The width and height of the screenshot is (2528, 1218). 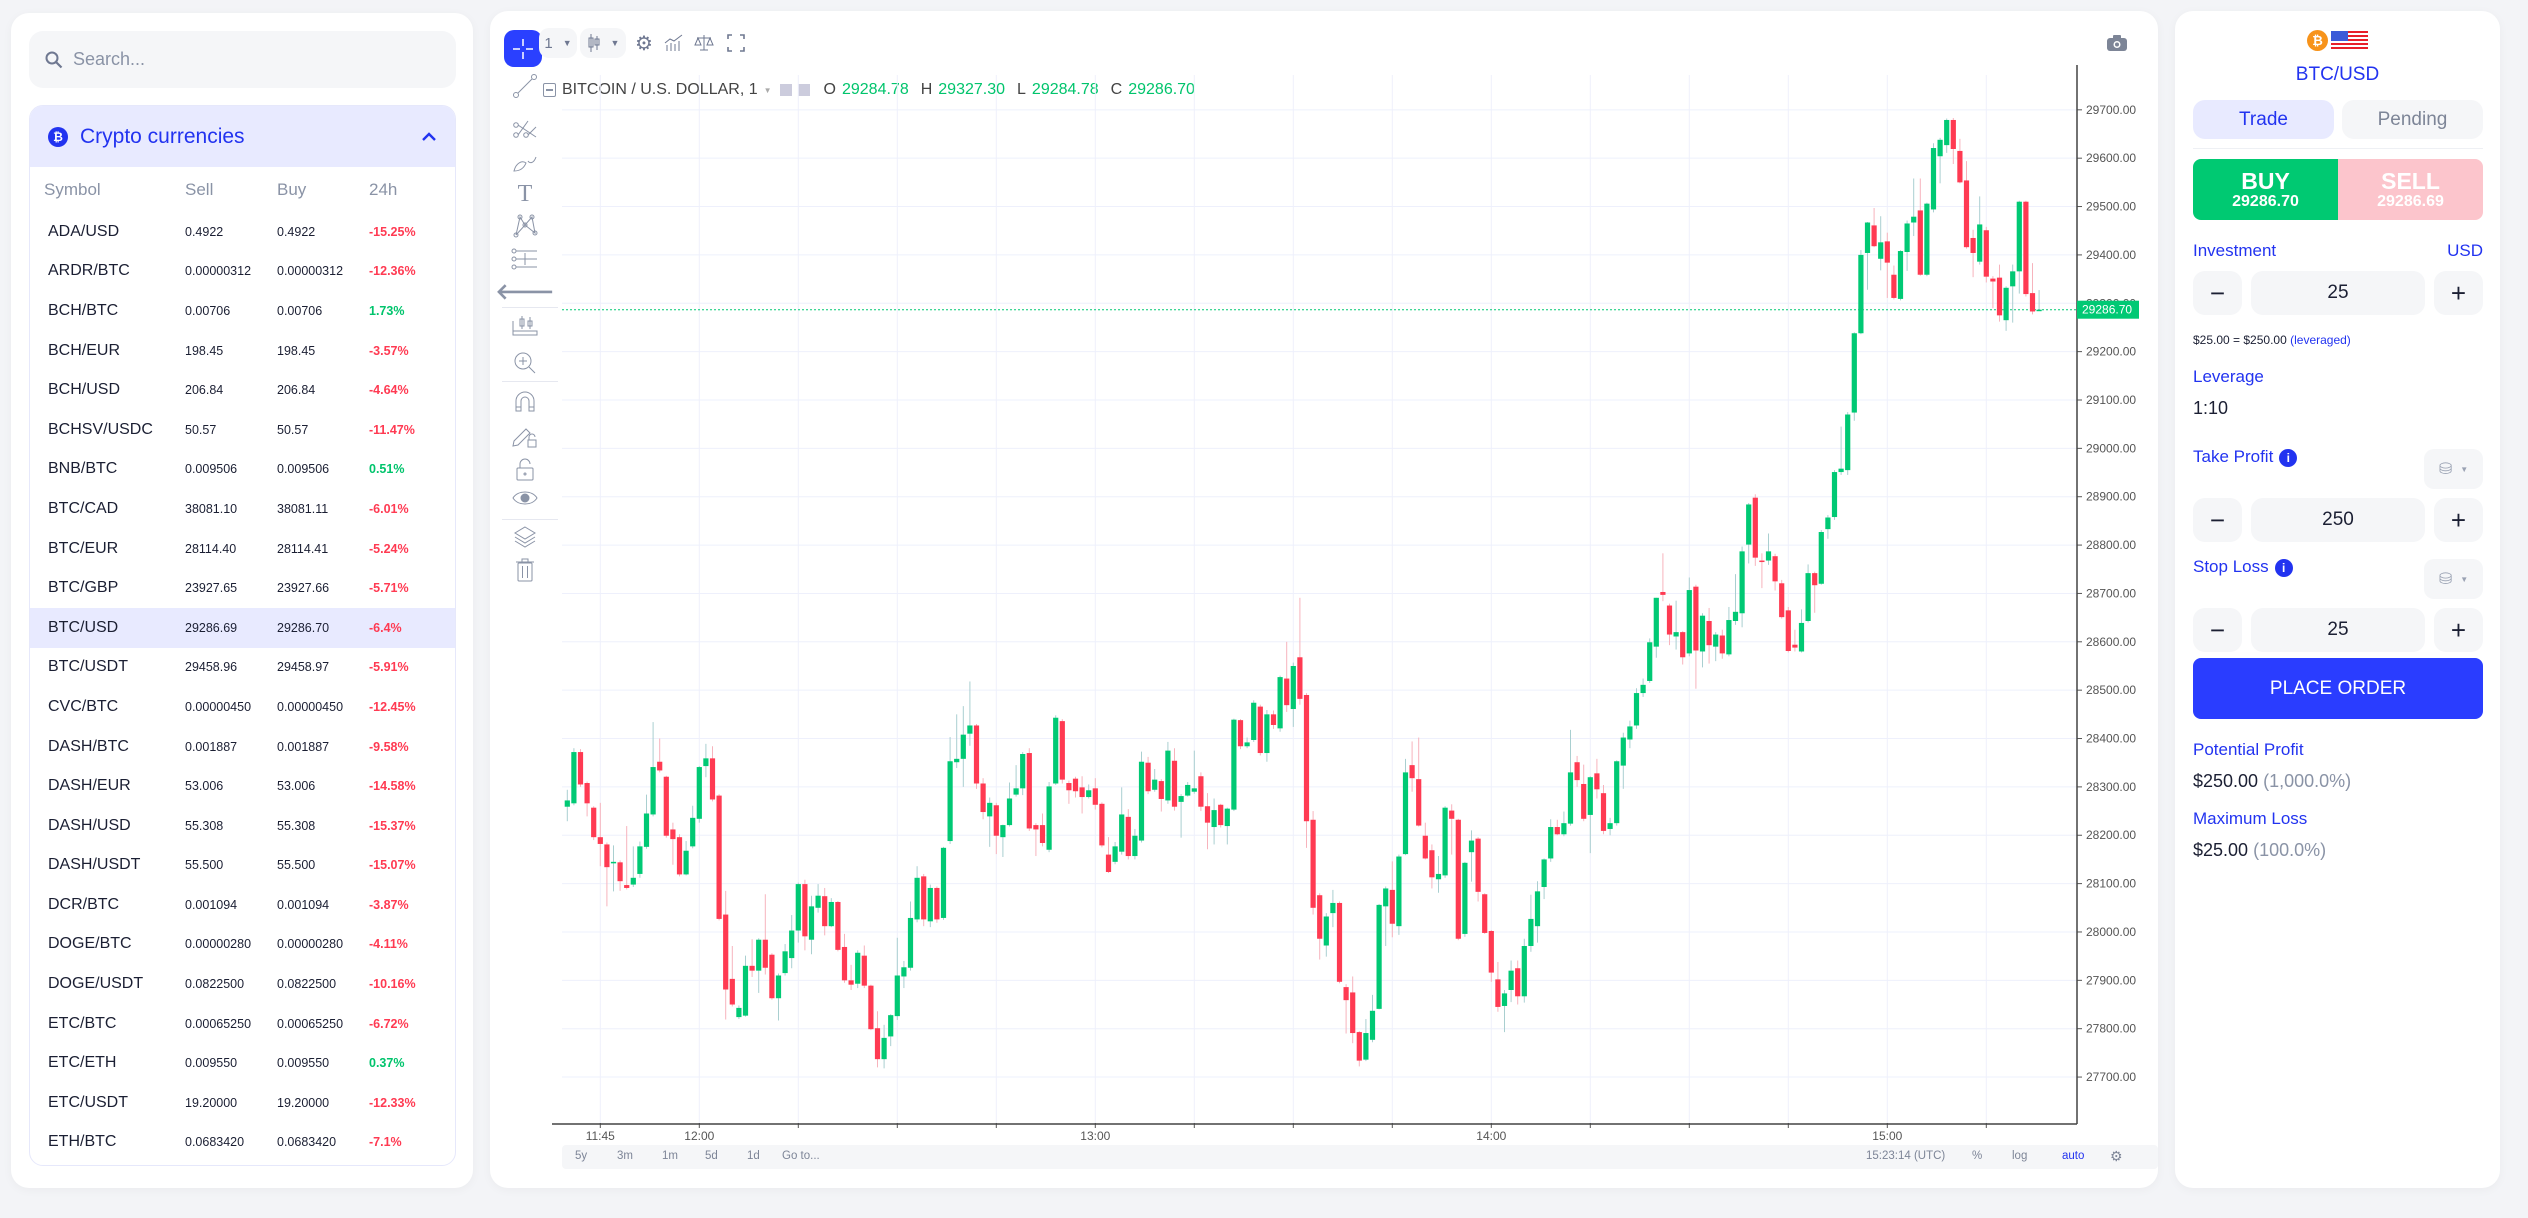 I want to click on measure-tool, so click(x=525, y=259).